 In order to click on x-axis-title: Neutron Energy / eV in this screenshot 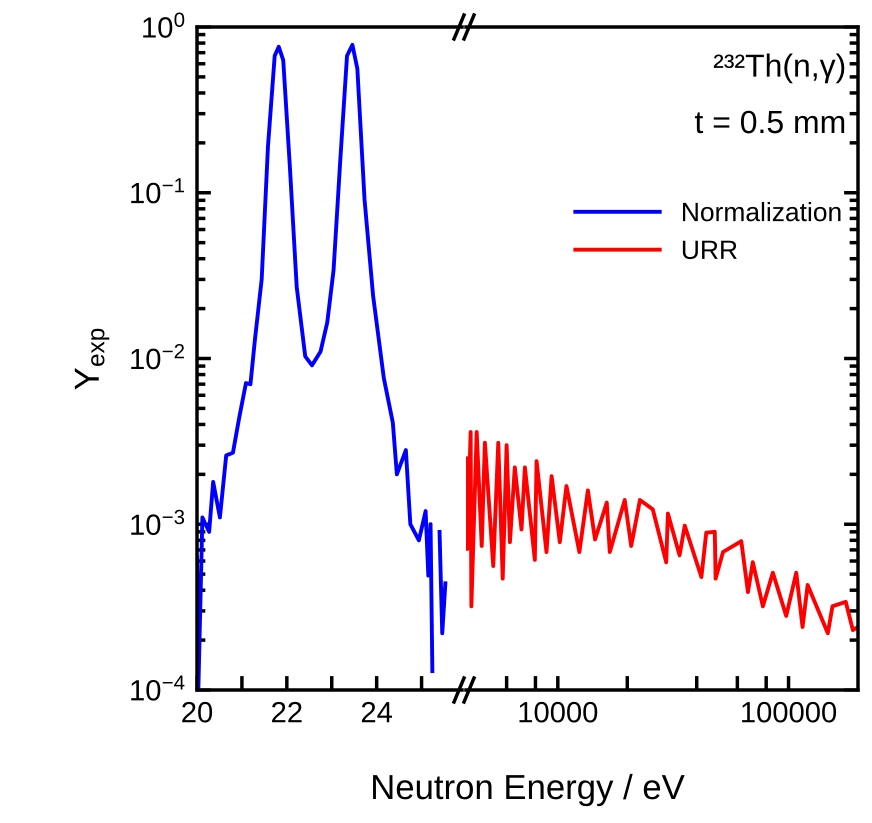, I will do `click(529, 790)`.